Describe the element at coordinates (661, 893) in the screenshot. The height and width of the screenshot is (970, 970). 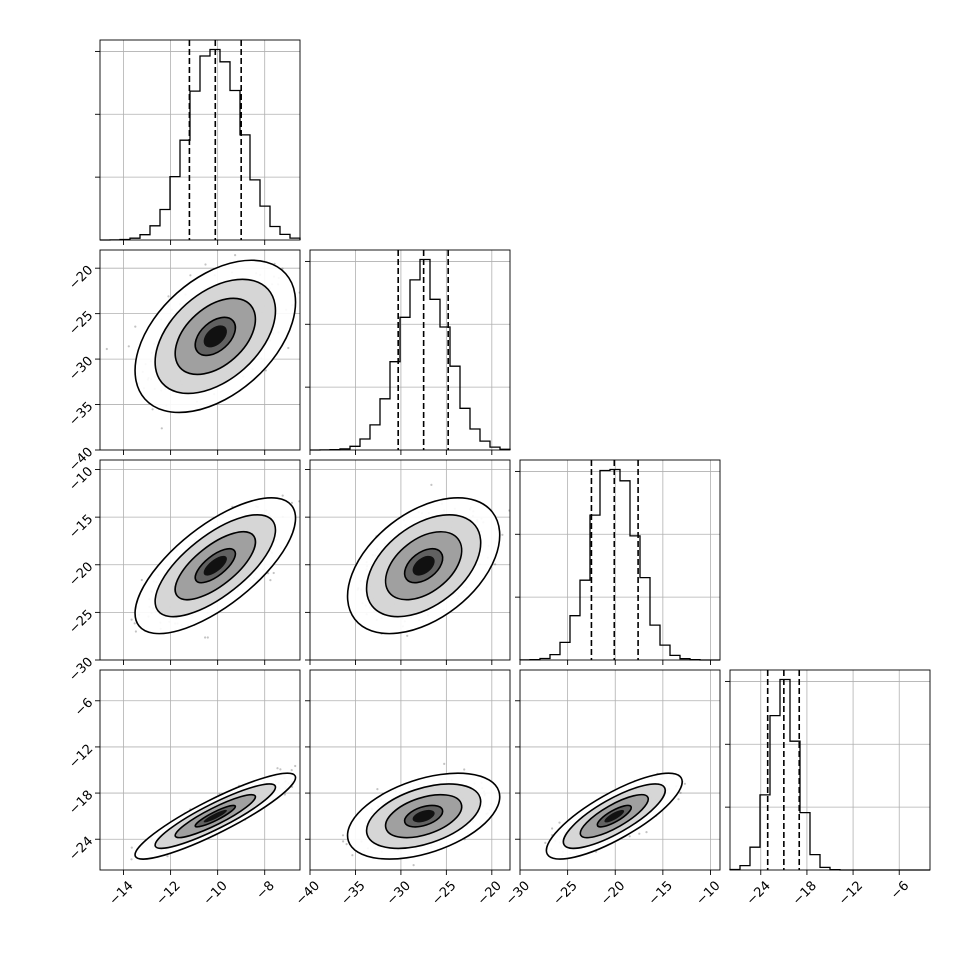
I see `x-tick-label: −15` at that location.